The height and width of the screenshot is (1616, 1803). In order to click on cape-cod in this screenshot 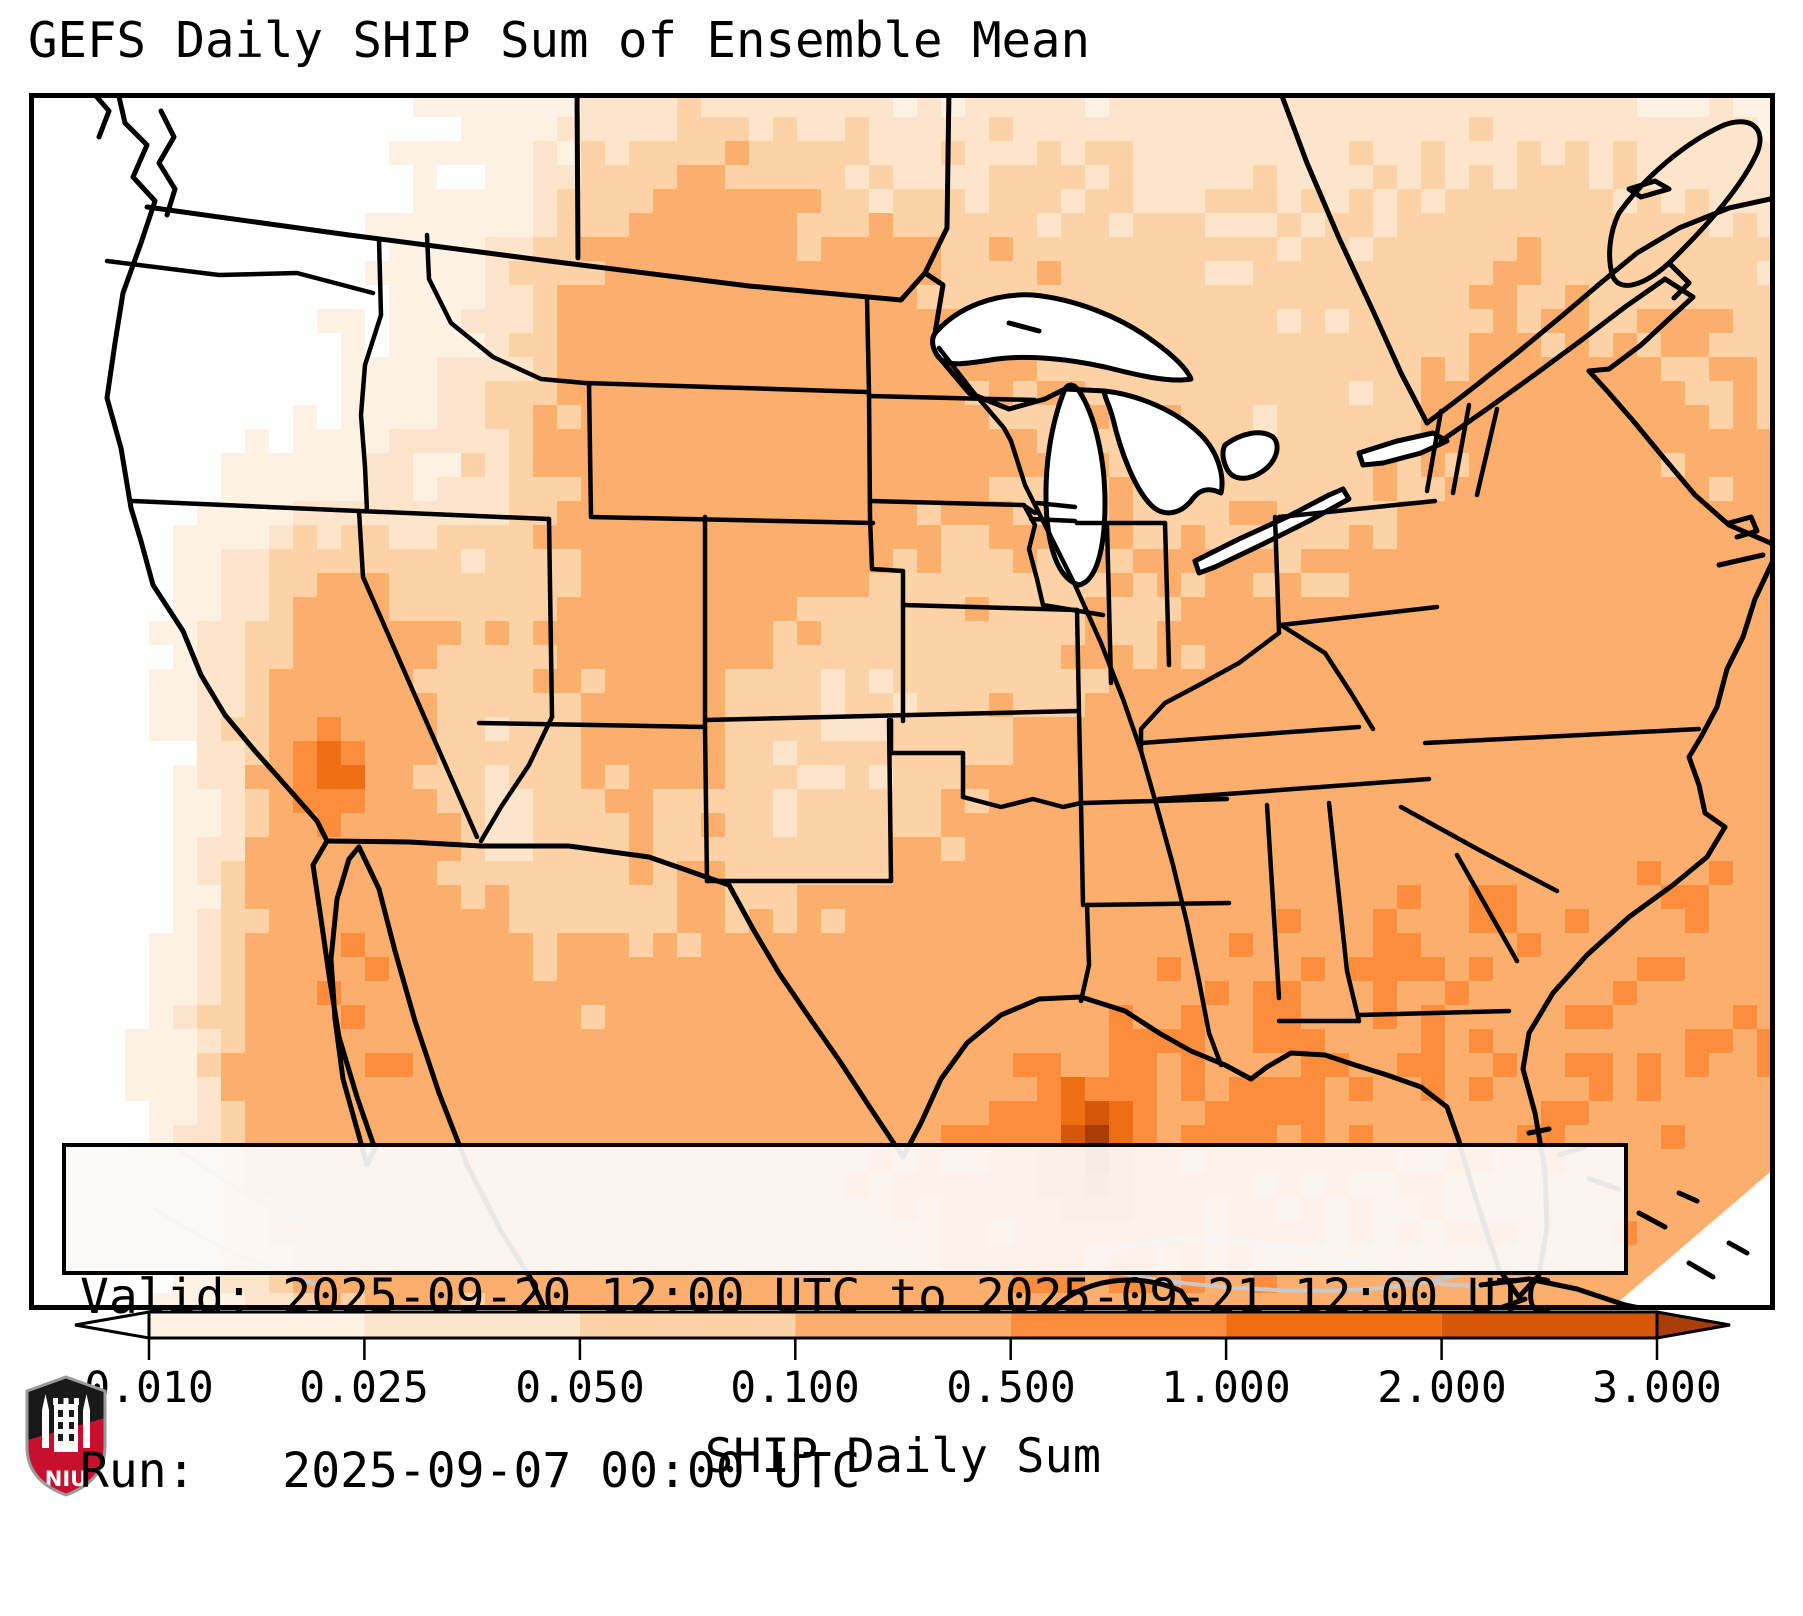, I will do `click(1743, 527)`.